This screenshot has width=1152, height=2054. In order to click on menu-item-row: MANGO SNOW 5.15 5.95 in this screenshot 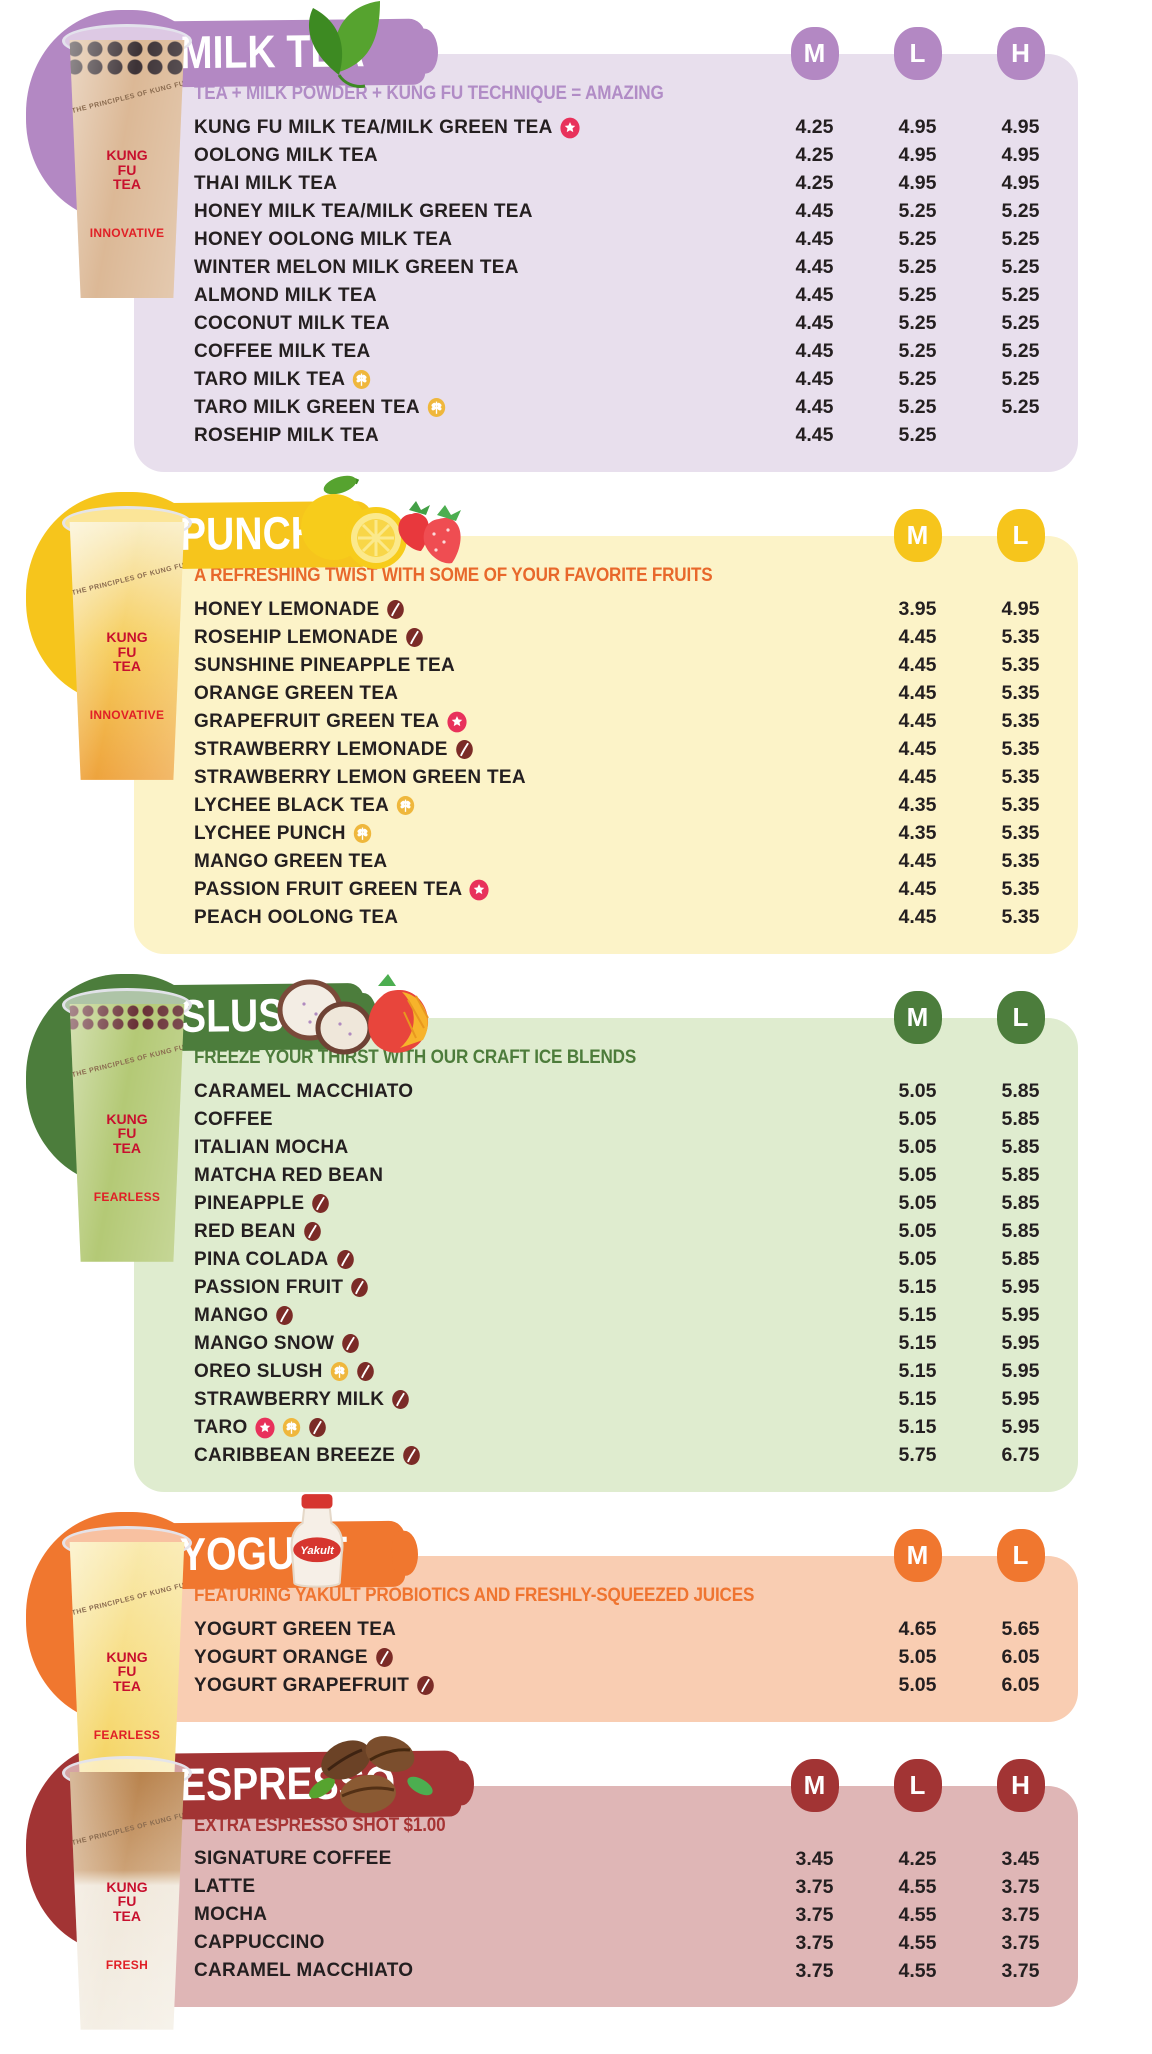, I will do `click(633, 1344)`.